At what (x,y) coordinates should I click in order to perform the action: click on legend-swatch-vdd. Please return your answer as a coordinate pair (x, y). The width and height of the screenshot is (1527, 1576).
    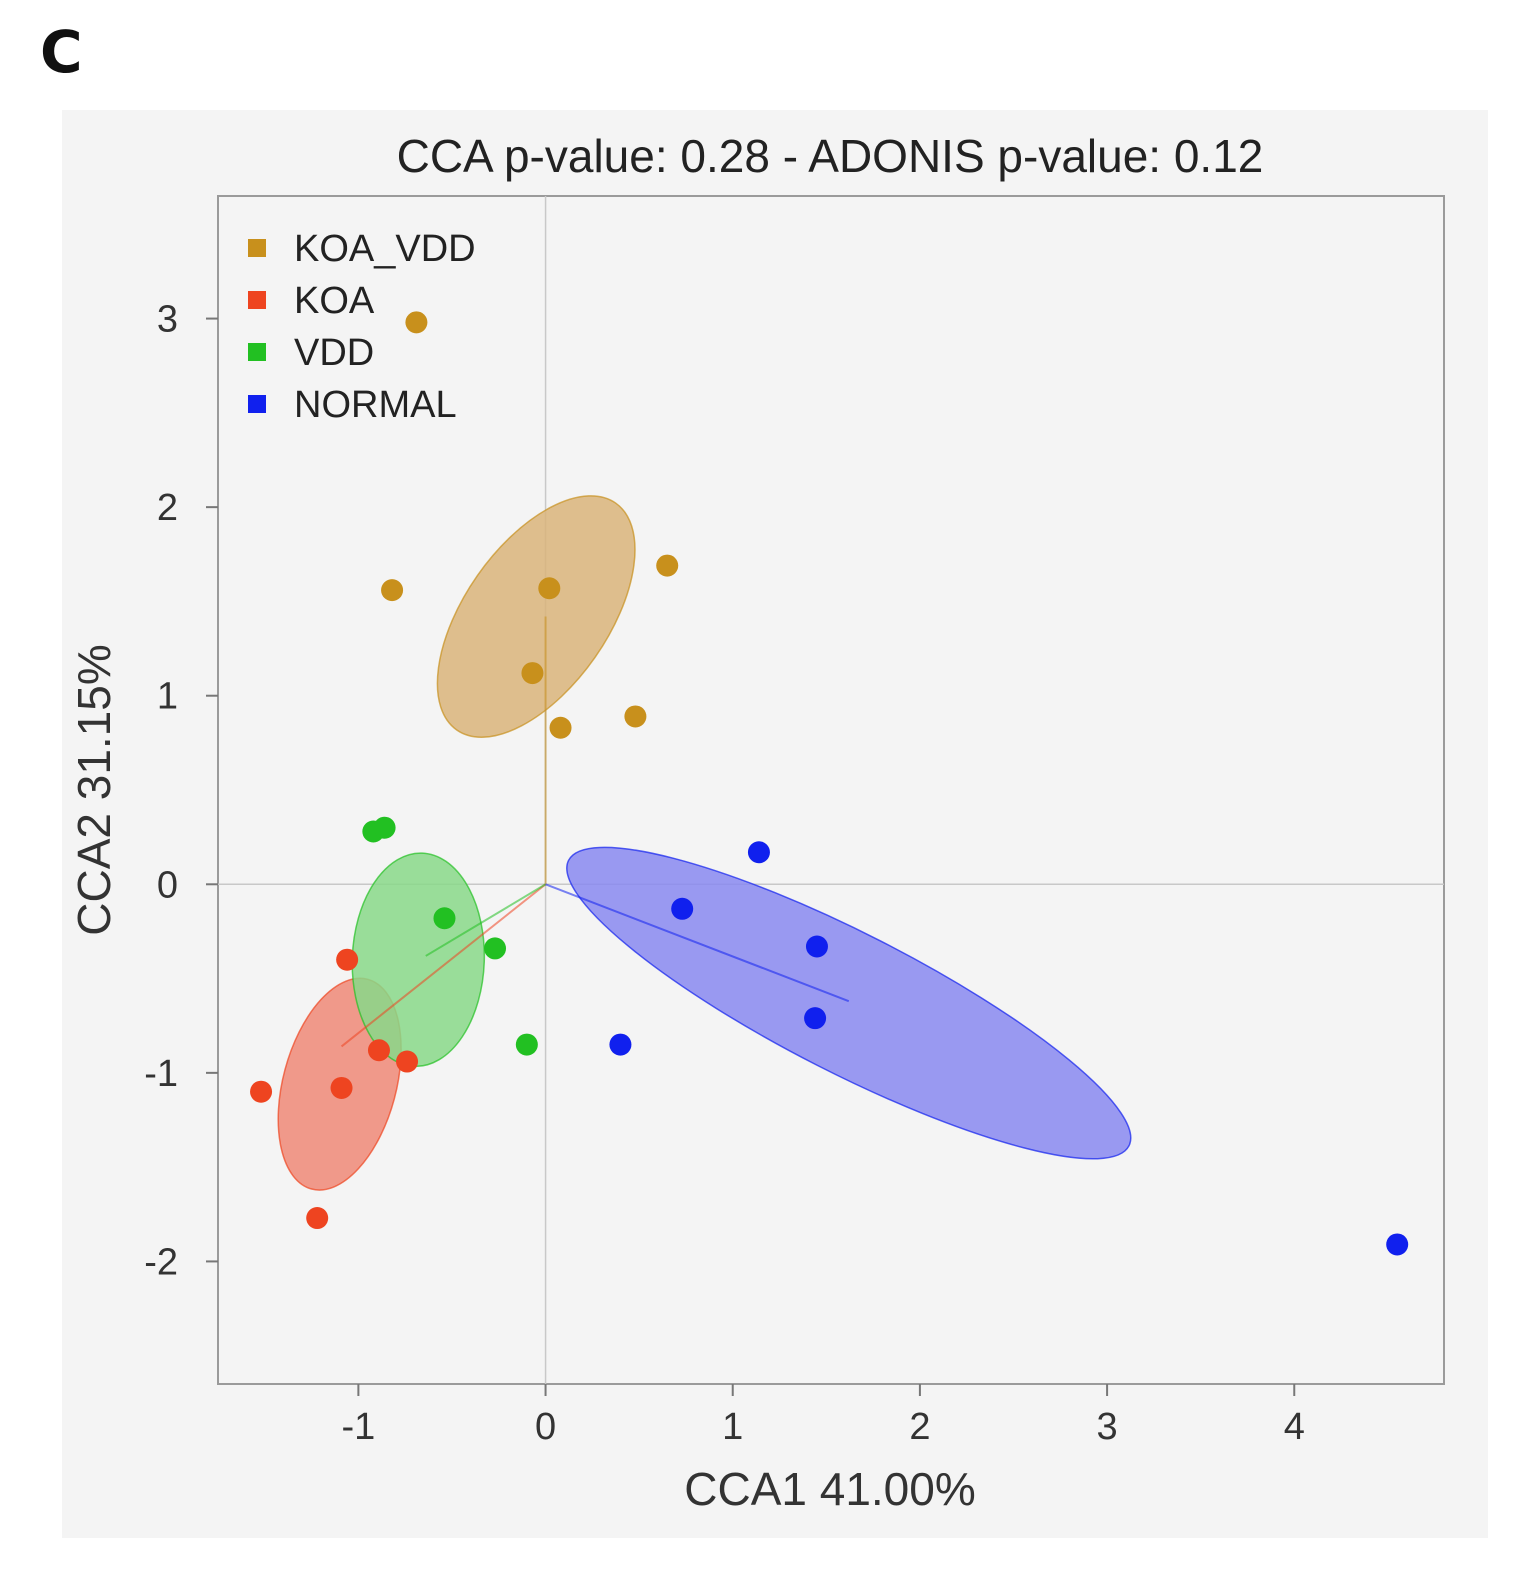
    Looking at the image, I should click on (257, 352).